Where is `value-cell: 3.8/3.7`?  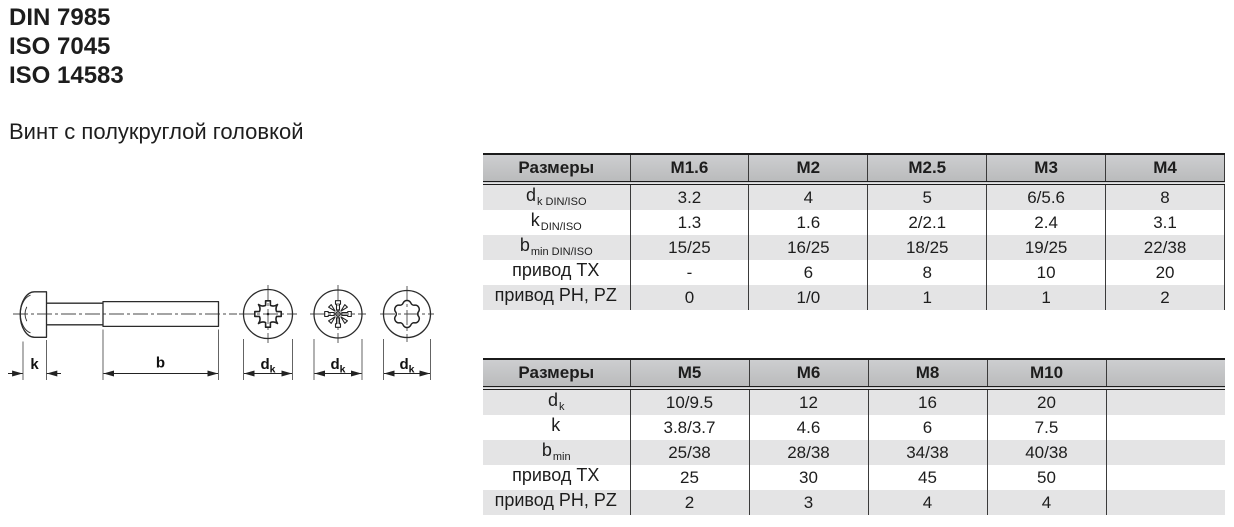 value-cell: 3.8/3.7 is located at coordinates (689, 427).